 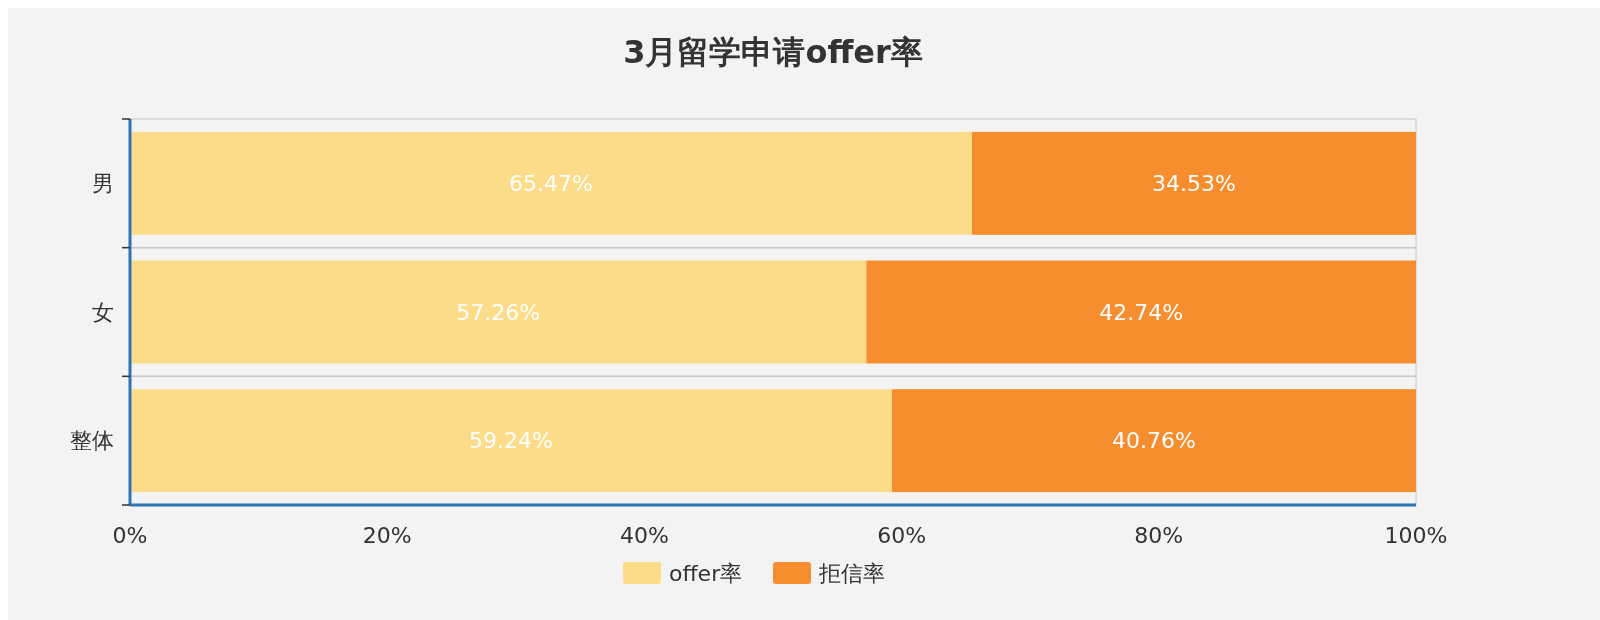 I want to click on data-label: 65.47%, so click(x=551, y=184).